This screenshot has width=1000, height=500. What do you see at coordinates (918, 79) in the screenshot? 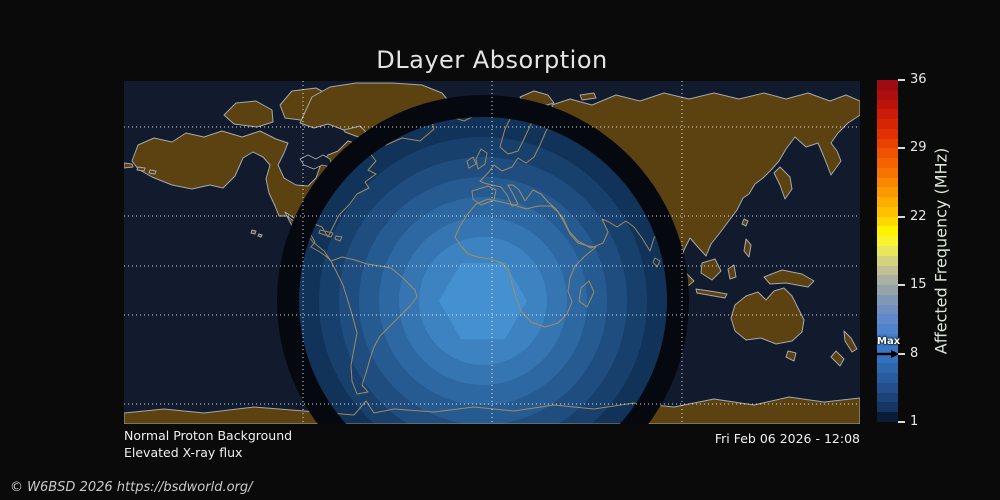
I see `colorbar-tick-label: 36` at bounding box center [918, 79].